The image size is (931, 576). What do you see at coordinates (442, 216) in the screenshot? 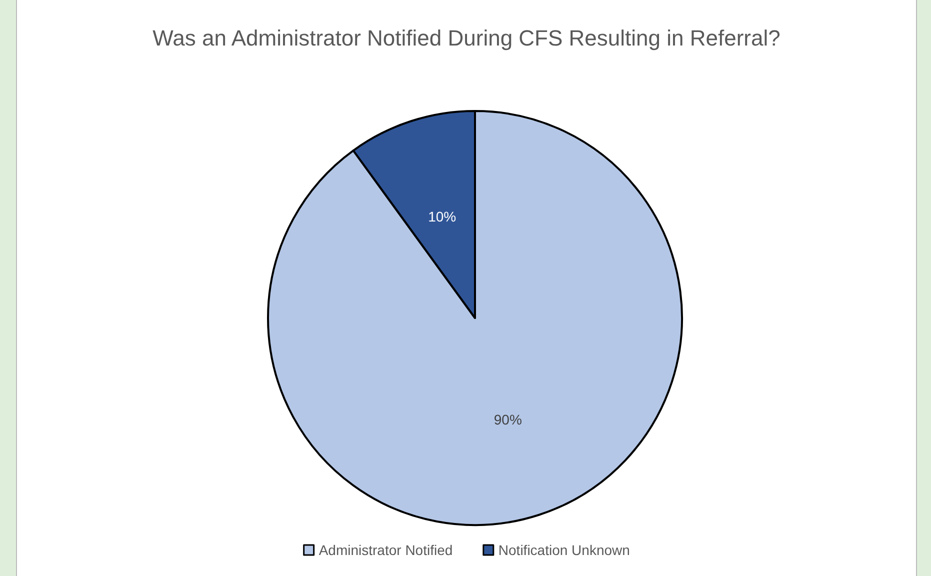
I see `data-label: 10%` at bounding box center [442, 216].